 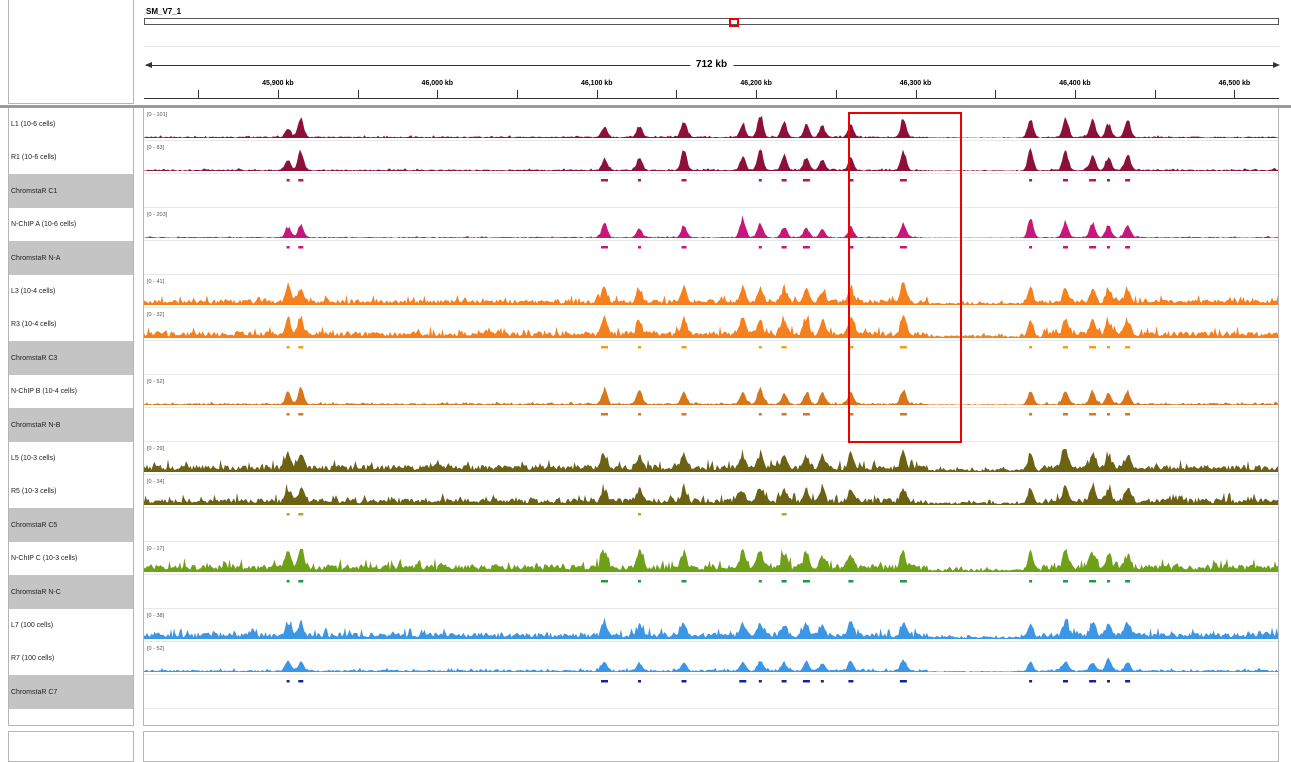 I want to click on feature-data-panel, so click(x=711, y=746).